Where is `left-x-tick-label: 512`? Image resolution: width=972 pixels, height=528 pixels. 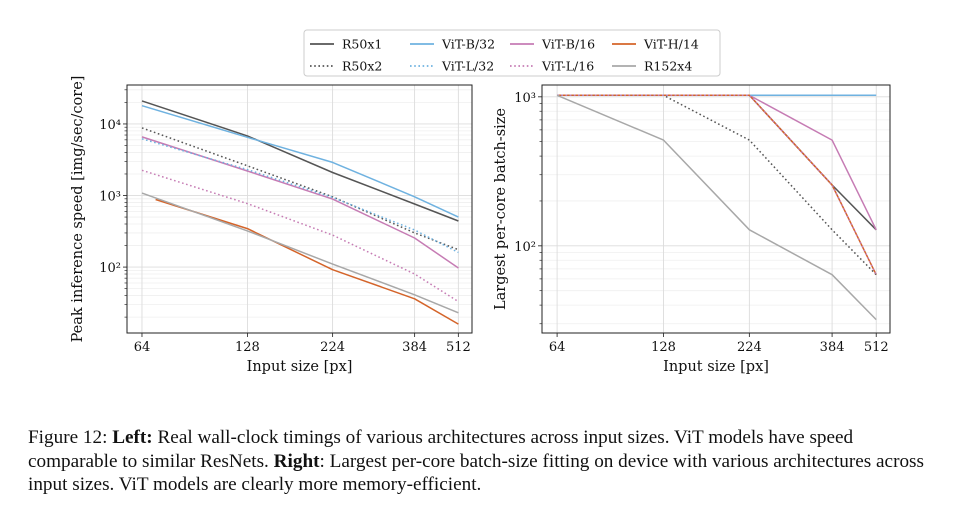 left-x-tick-label: 512 is located at coordinates (458, 347).